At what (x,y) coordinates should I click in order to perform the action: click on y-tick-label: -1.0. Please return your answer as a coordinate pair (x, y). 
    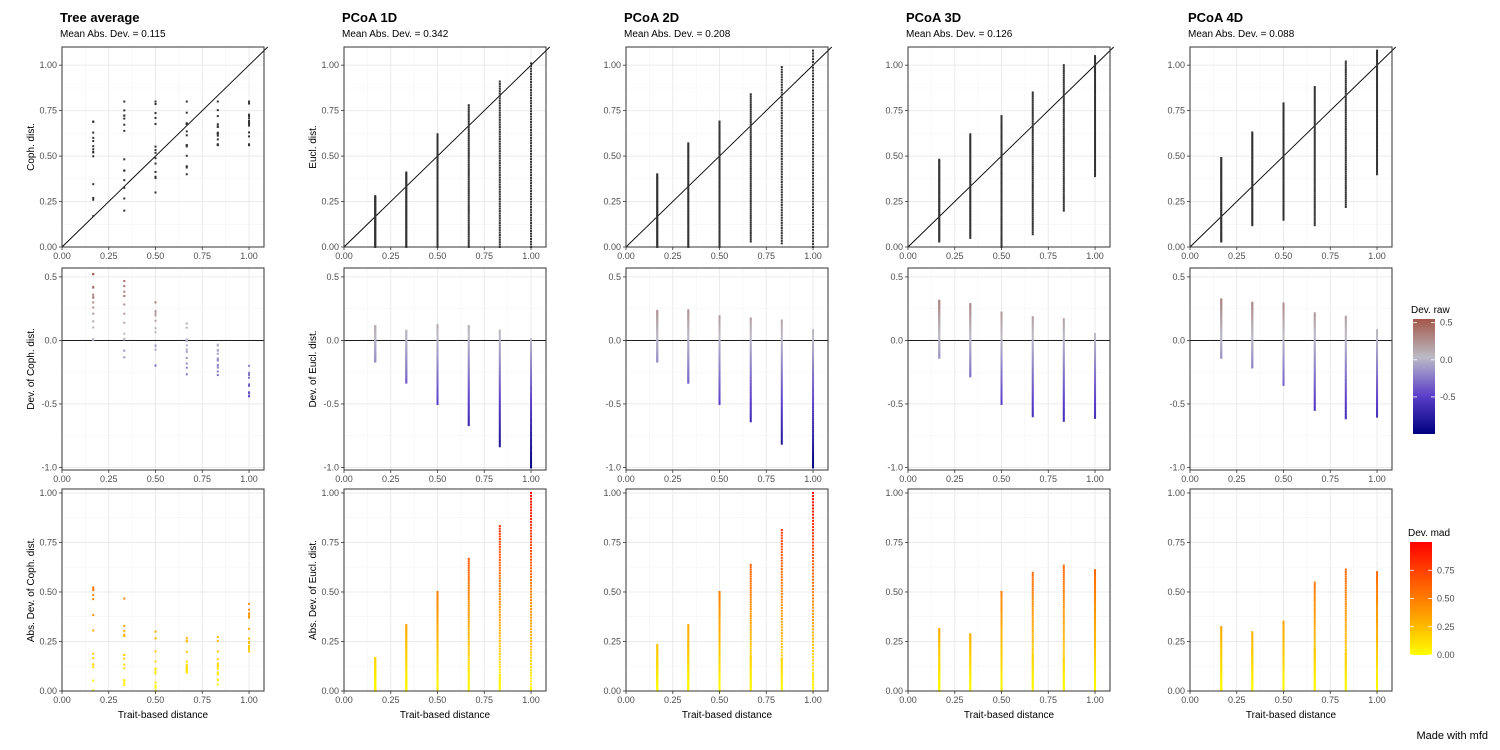
    Looking at the image, I should click on (331, 467).